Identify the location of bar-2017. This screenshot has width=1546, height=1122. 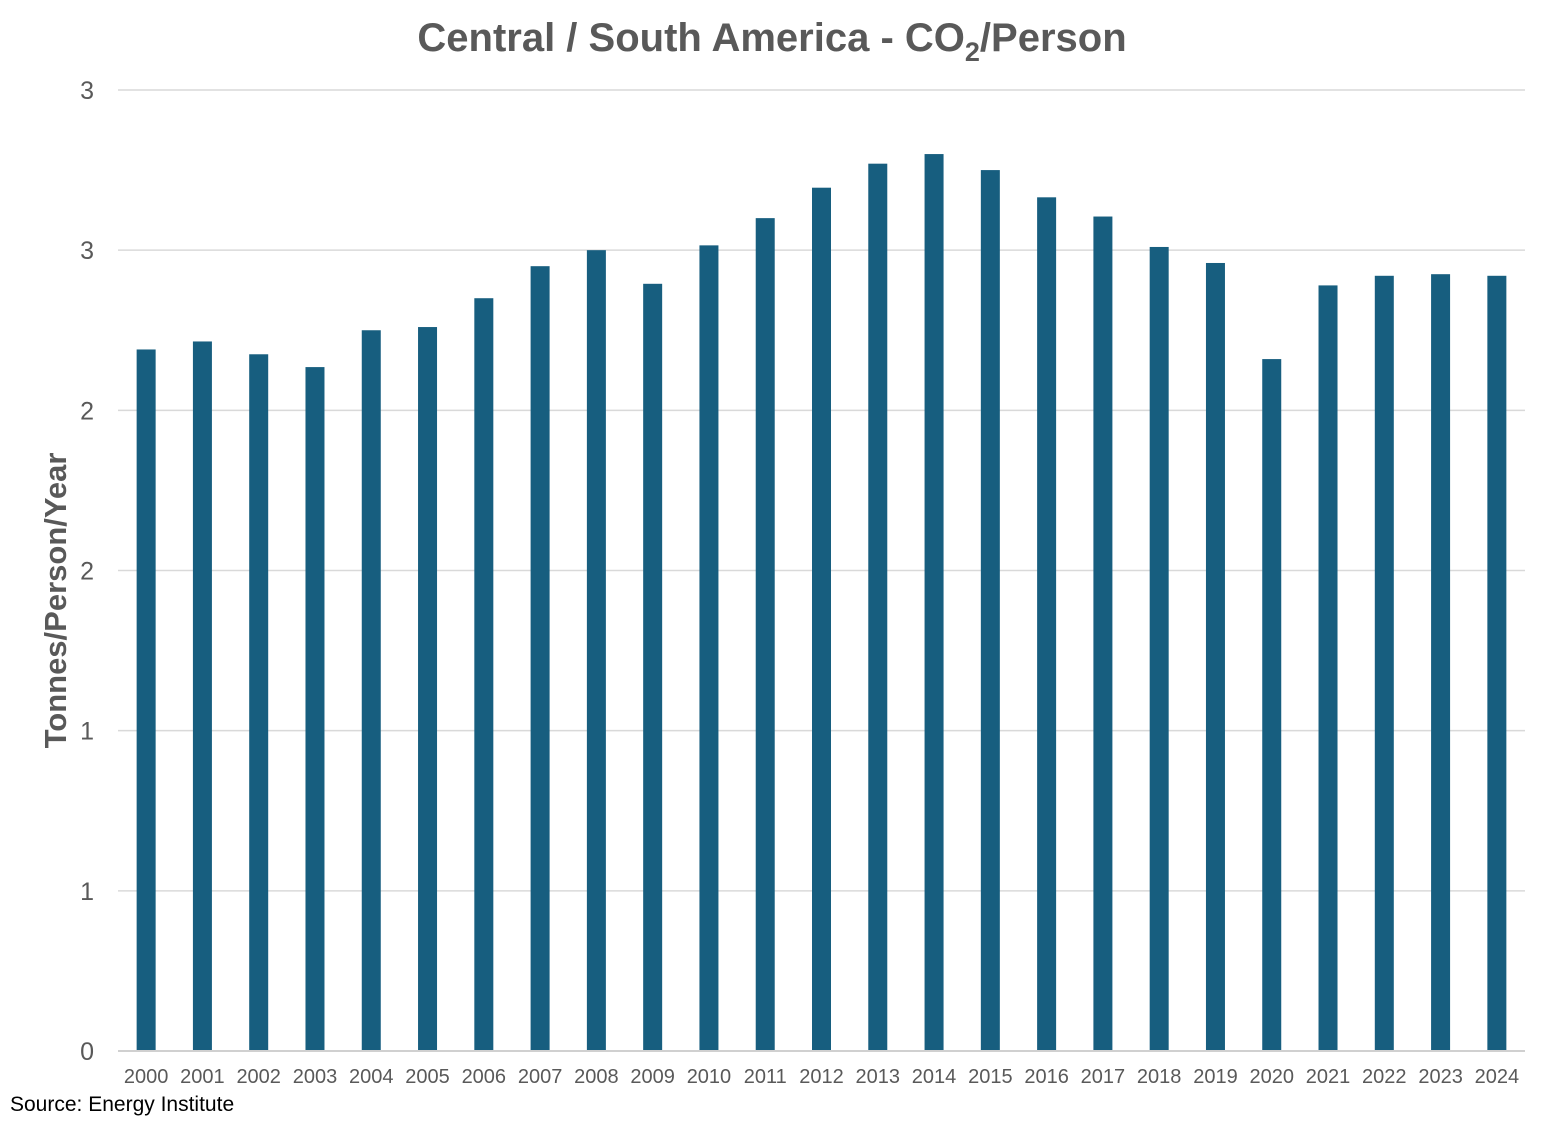
(1103, 633).